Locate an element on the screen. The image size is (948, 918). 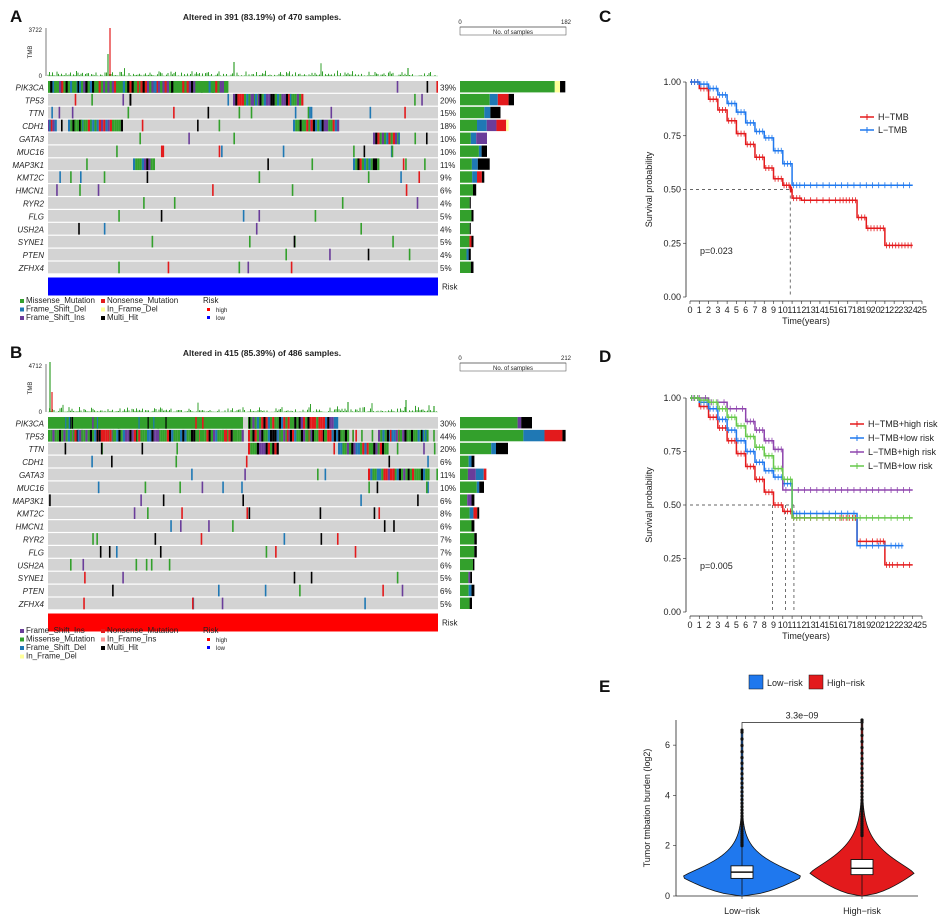
risk-legend-title: Risk is located at coordinates (211, 630).